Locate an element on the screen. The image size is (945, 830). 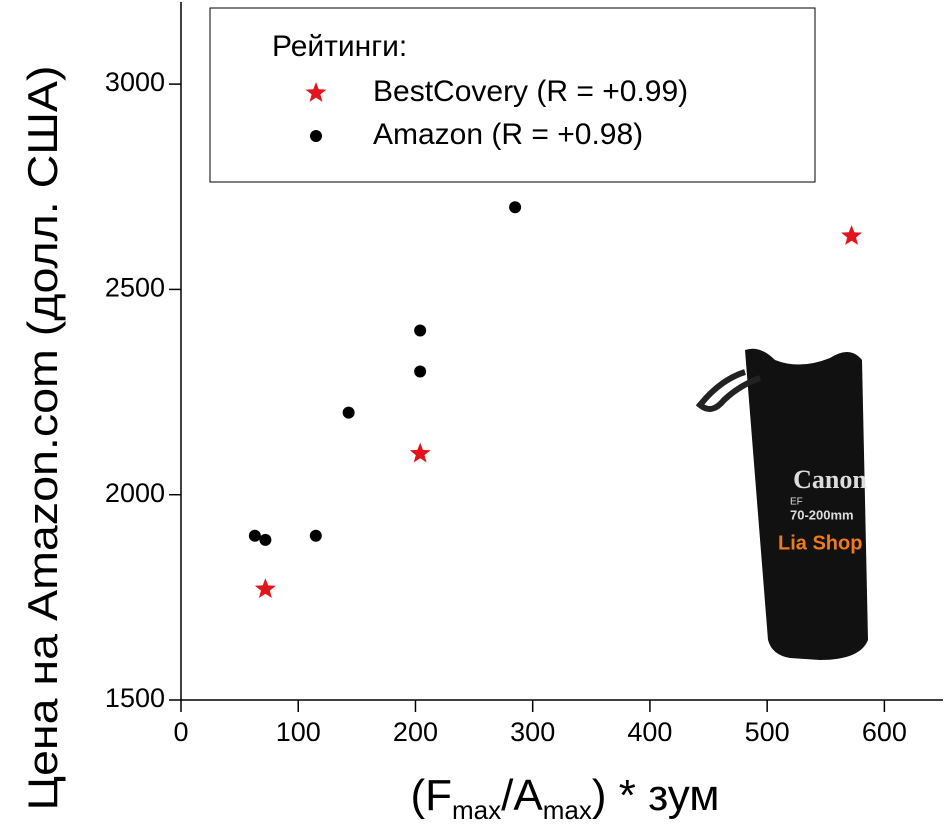
bag is located at coordinates (806, 504).